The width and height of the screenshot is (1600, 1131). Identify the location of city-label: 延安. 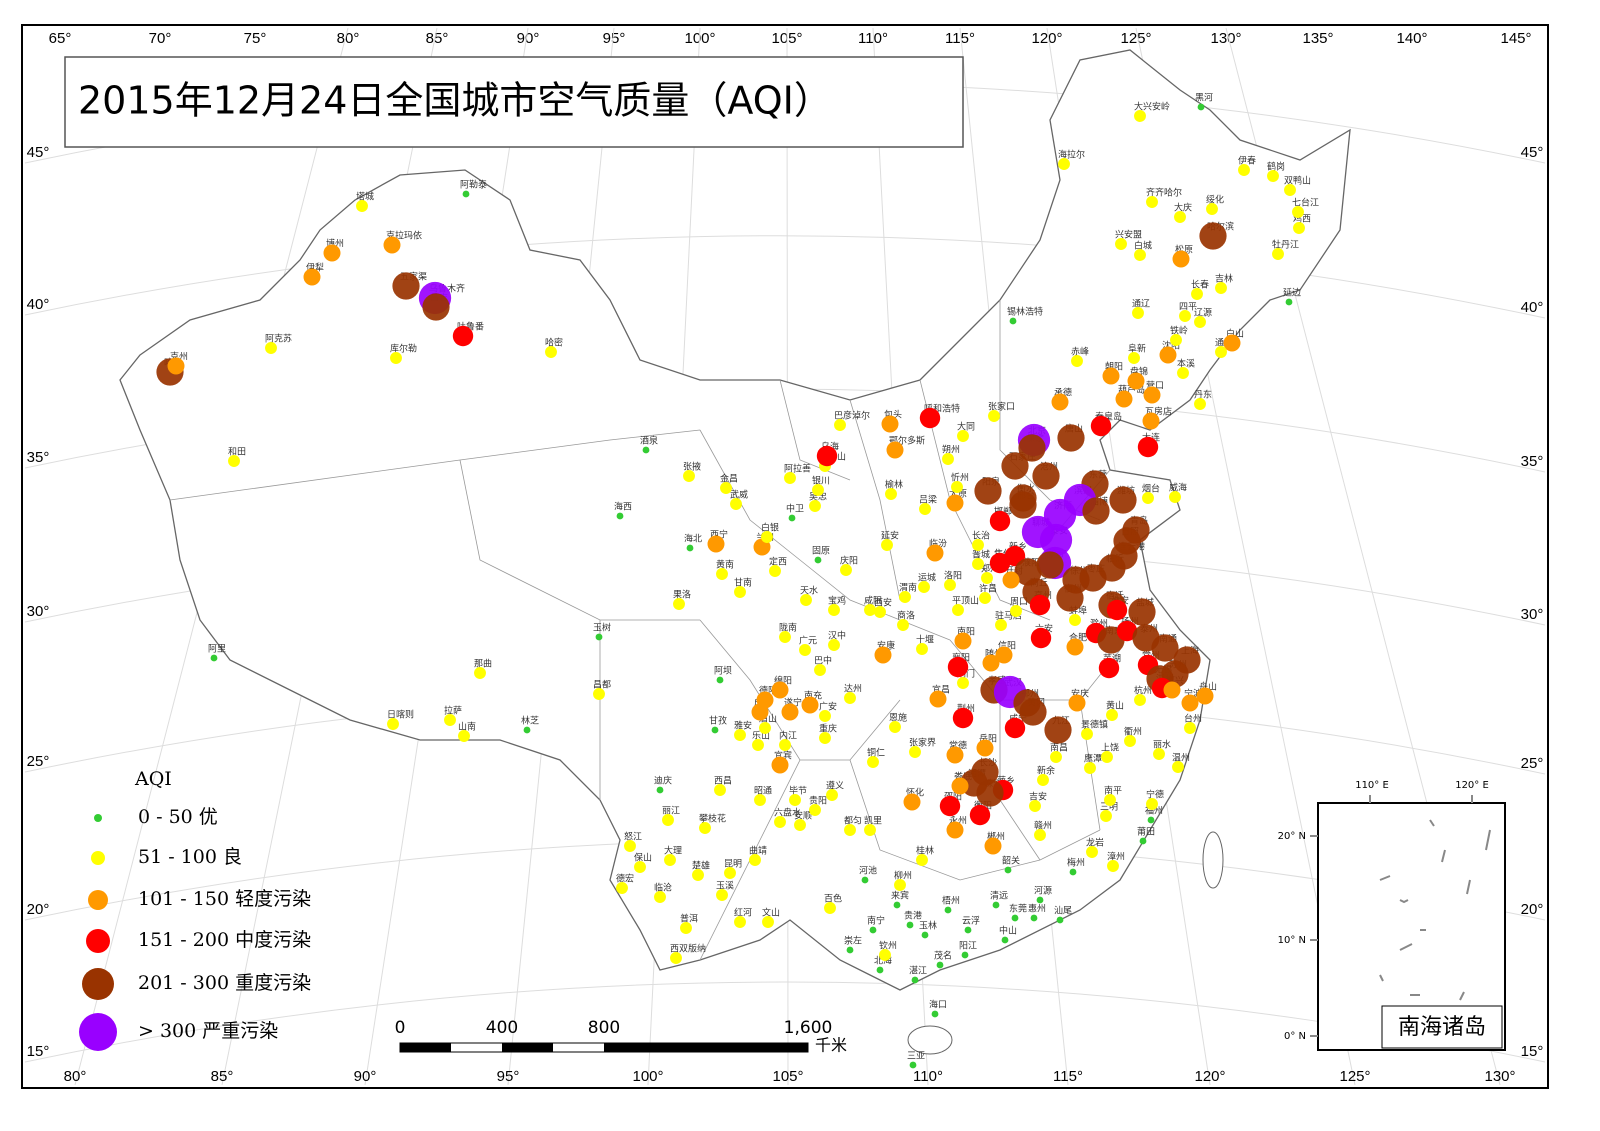
(890, 536).